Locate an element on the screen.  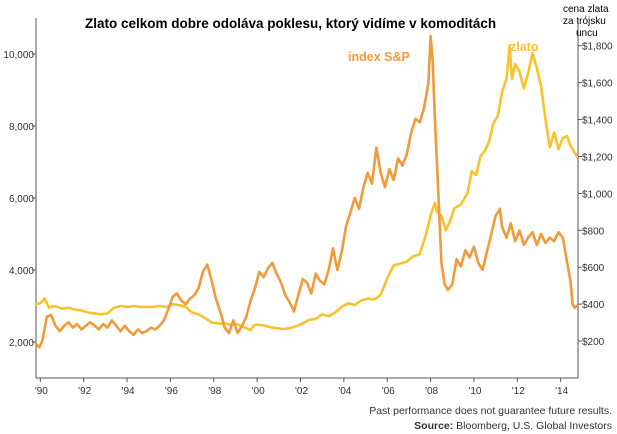
x-tick-label: '04 is located at coordinates (344, 391).